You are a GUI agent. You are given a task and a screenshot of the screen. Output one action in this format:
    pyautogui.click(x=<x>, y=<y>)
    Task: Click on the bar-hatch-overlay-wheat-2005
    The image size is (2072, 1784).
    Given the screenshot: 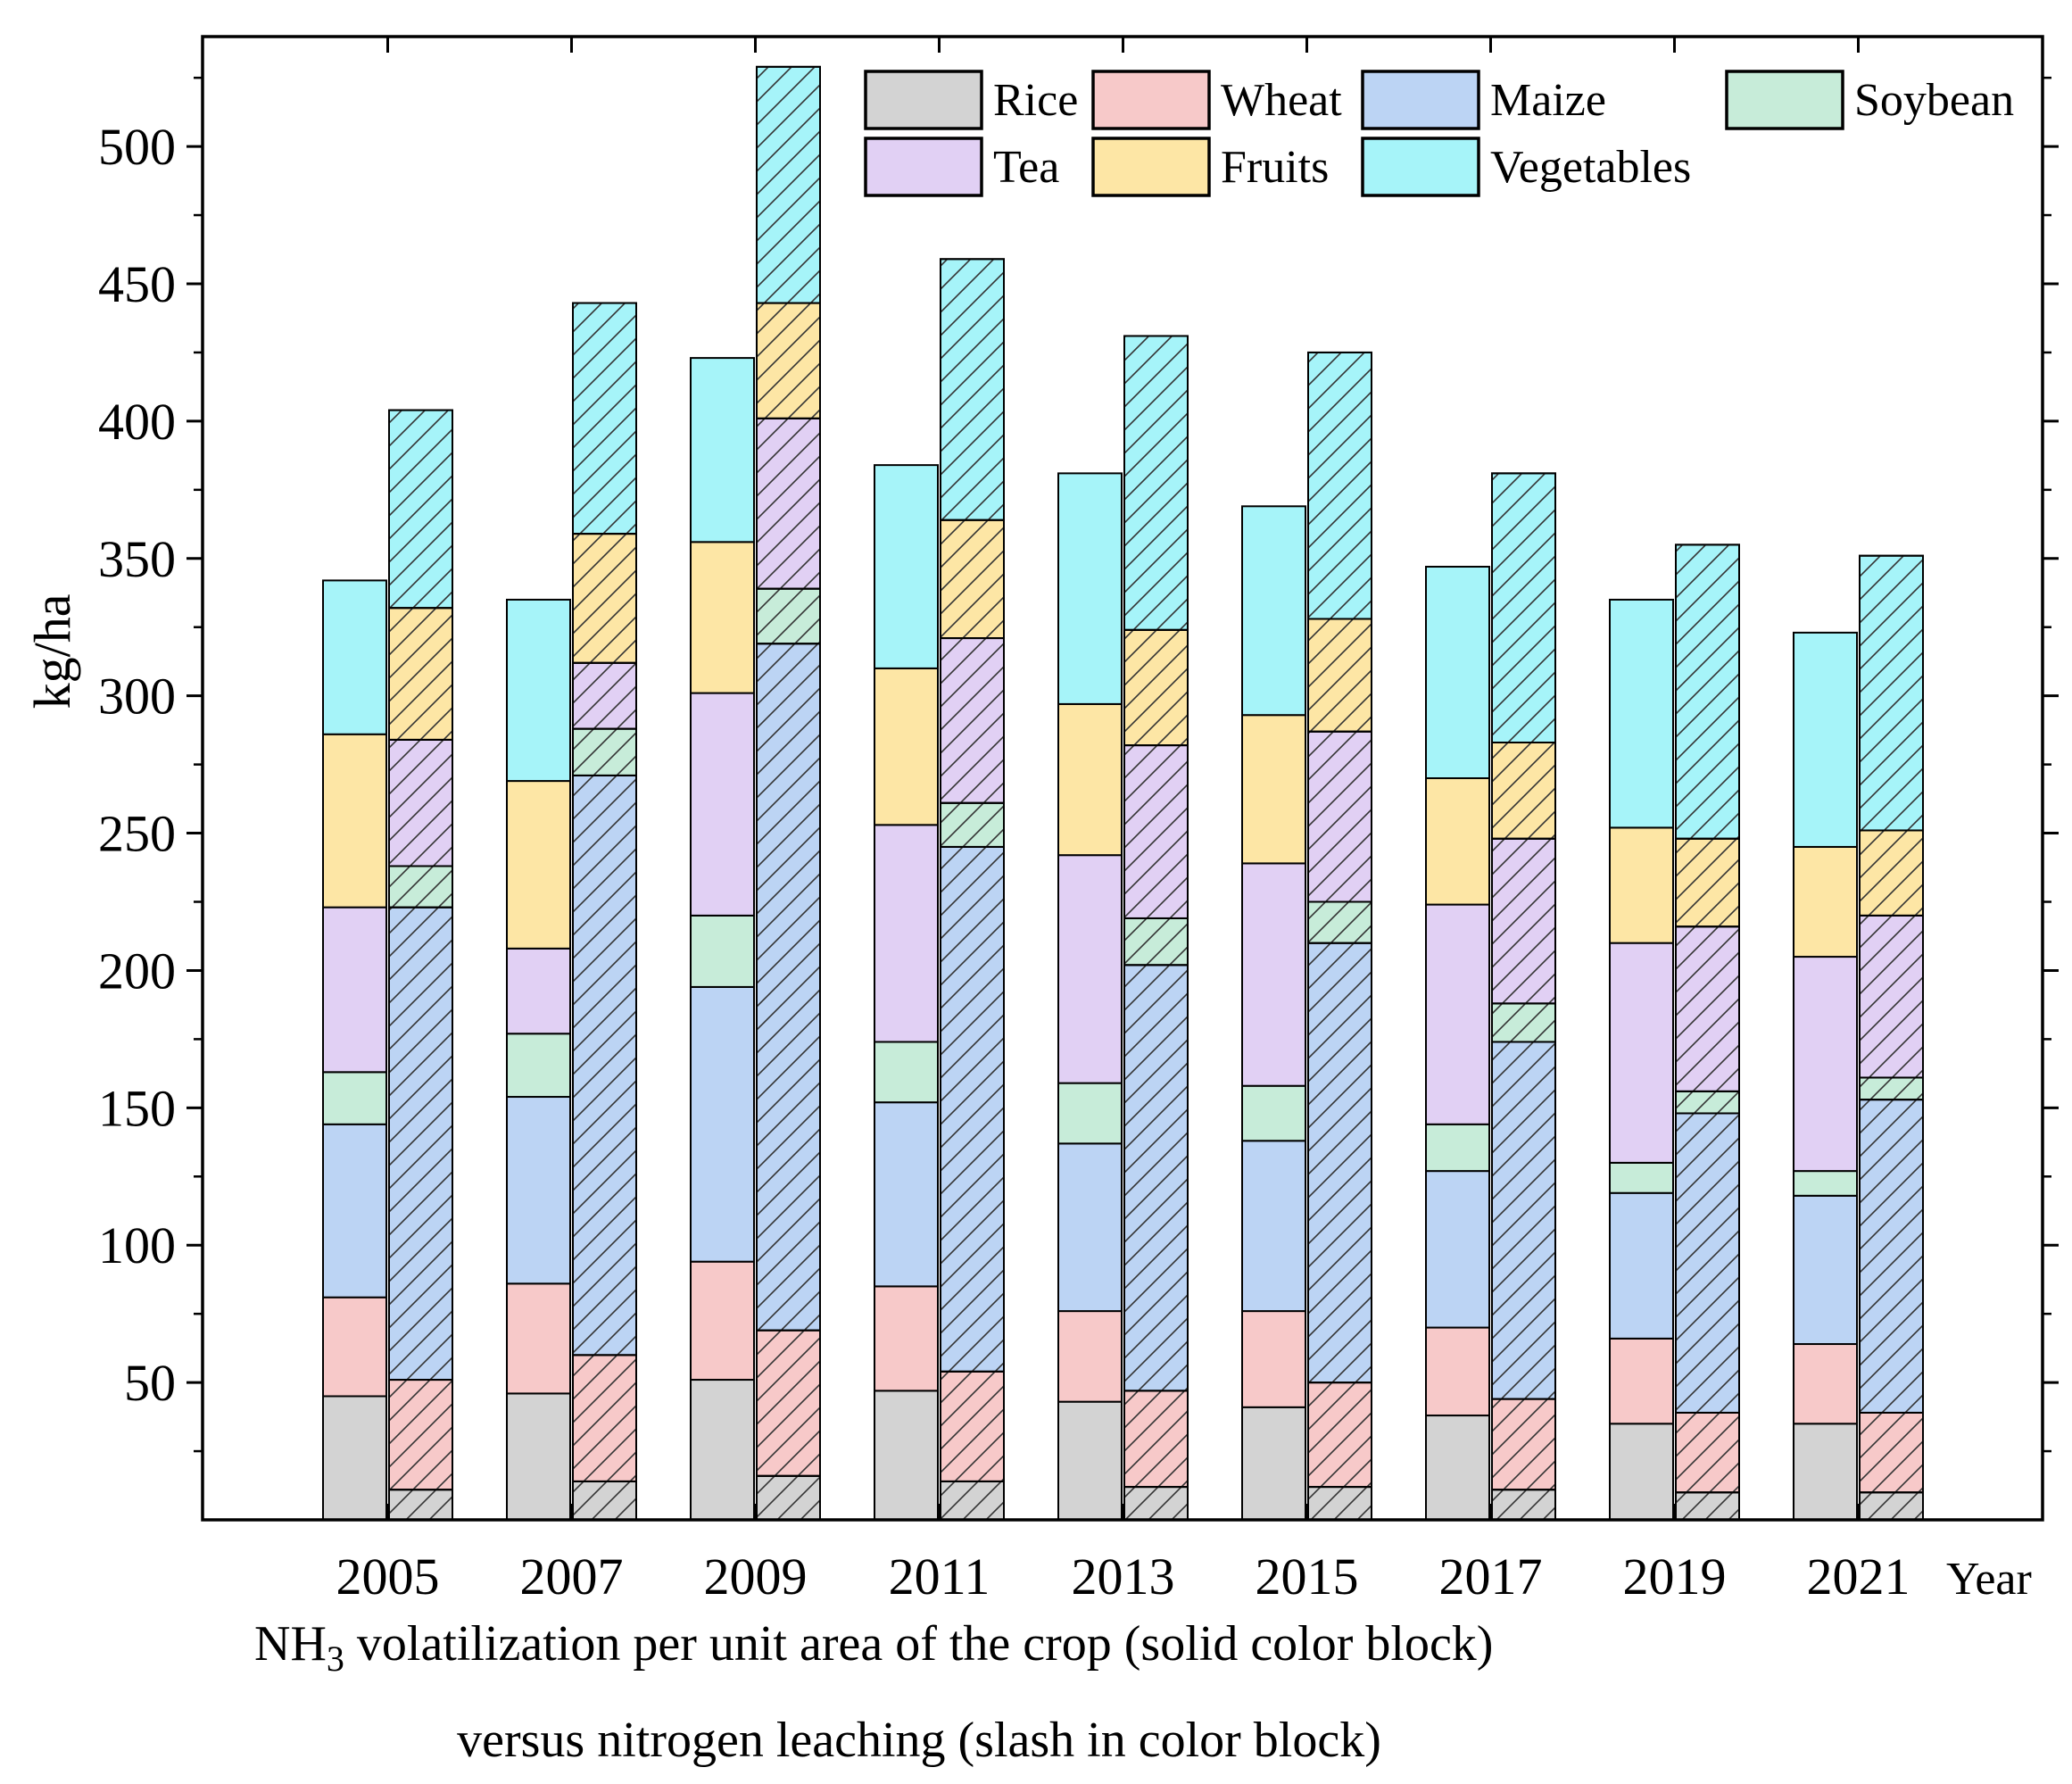 What is the action you would take?
    pyautogui.click(x=420, y=1435)
    